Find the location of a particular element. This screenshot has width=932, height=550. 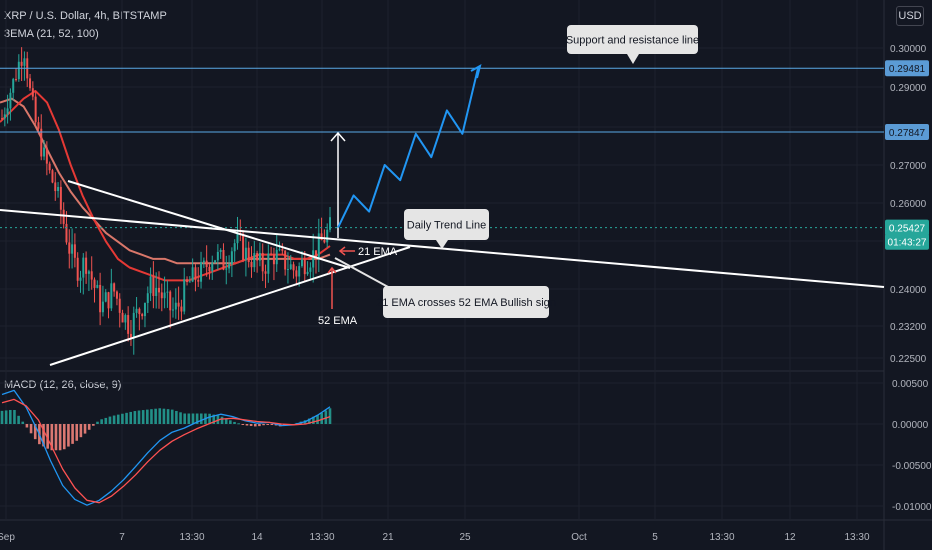

ema21-label: 21 EMA is located at coordinates (378, 252).